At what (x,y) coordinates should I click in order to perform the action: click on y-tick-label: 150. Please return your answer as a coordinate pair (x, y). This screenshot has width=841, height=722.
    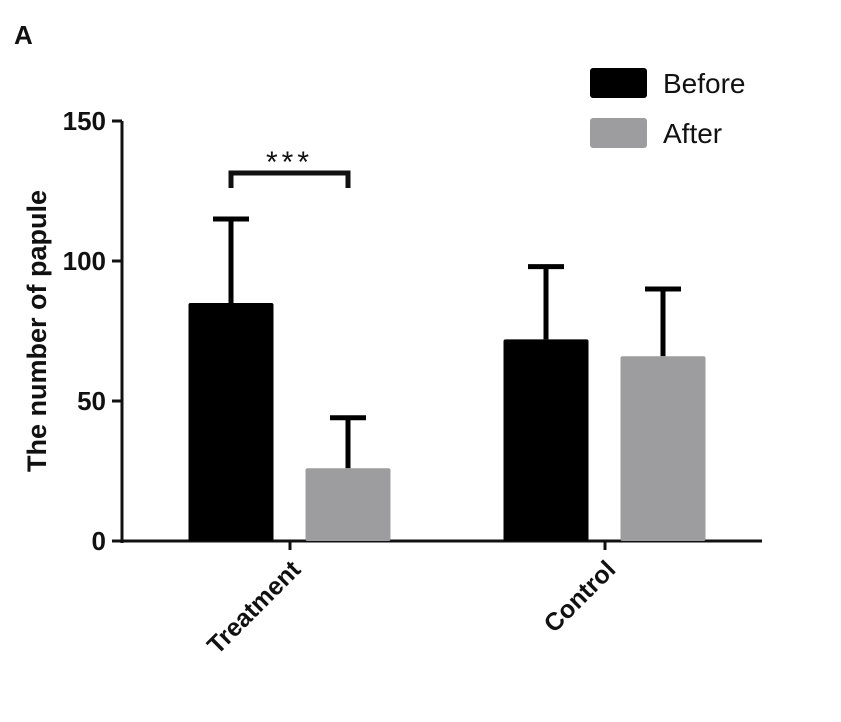
    Looking at the image, I should click on (84, 121).